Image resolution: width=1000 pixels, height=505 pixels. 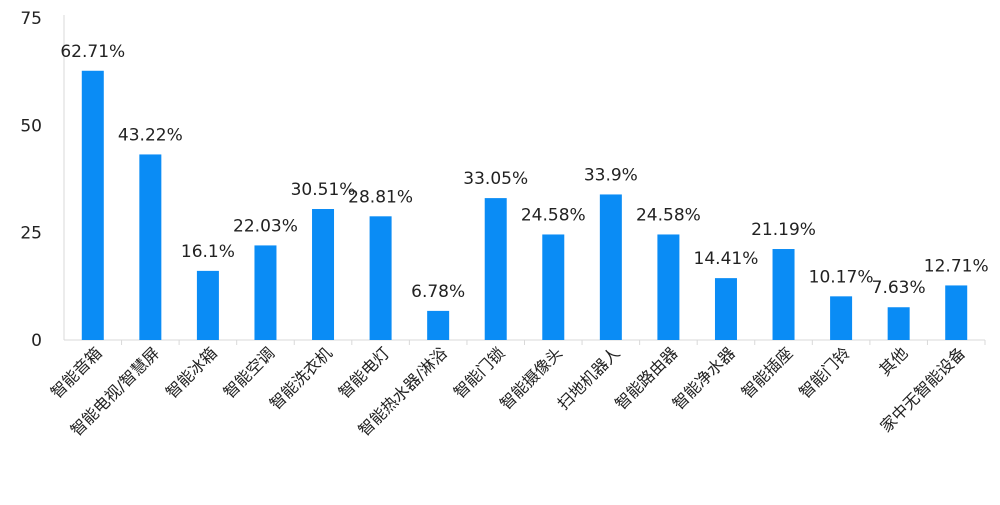 What do you see at coordinates (841, 277) in the screenshot?
I see `data-label: 10.17%` at bounding box center [841, 277].